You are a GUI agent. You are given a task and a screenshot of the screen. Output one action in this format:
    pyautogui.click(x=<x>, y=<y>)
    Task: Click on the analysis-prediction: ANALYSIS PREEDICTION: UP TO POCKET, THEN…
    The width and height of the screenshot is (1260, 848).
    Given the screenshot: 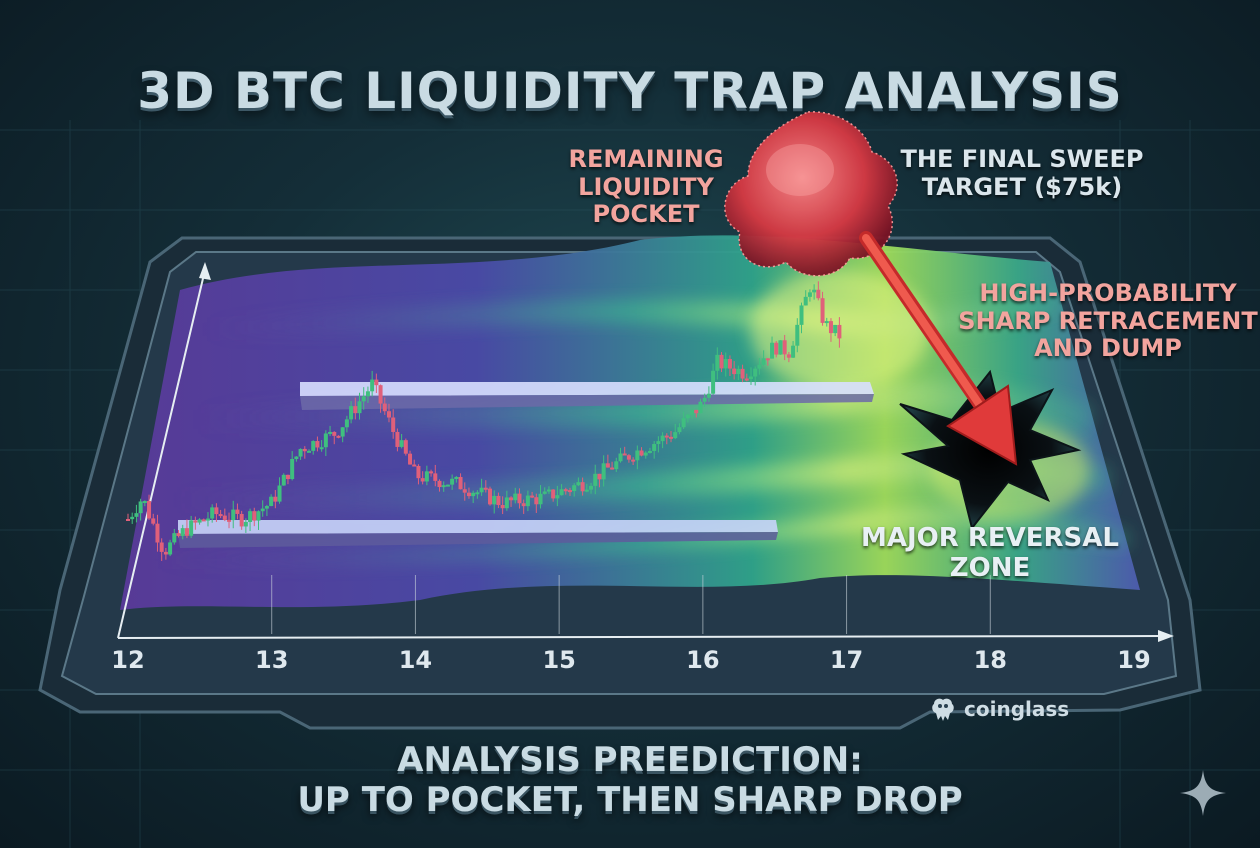 What is the action you would take?
    pyautogui.click(x=630, y=780)
    